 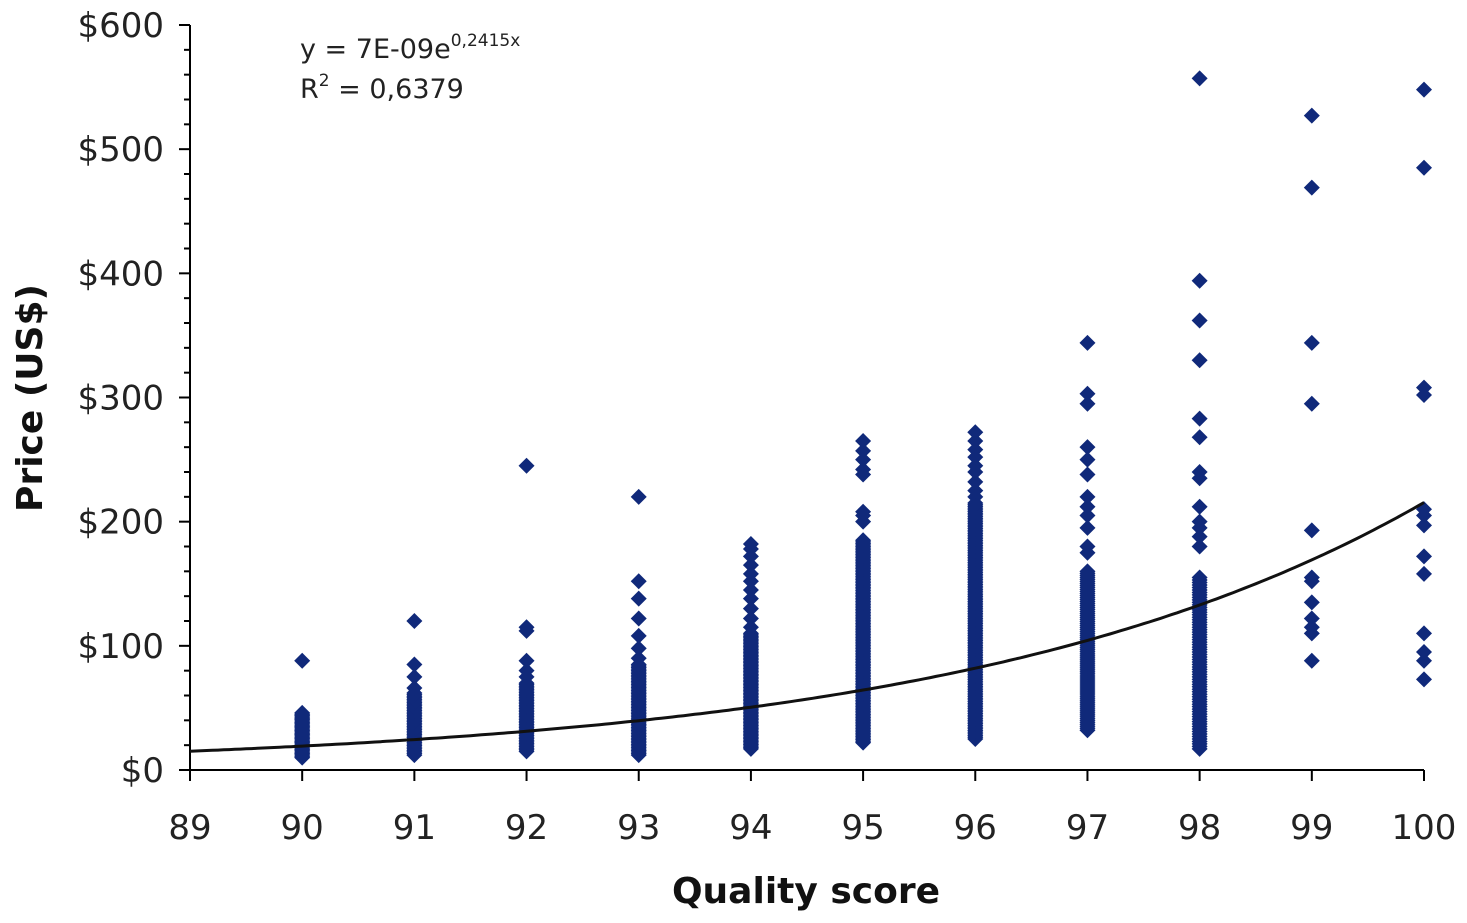 What do you see at coordinates (302, 828) in the screenshot?
I see `x-tick-label: 90` at bounding box center [302, 828].